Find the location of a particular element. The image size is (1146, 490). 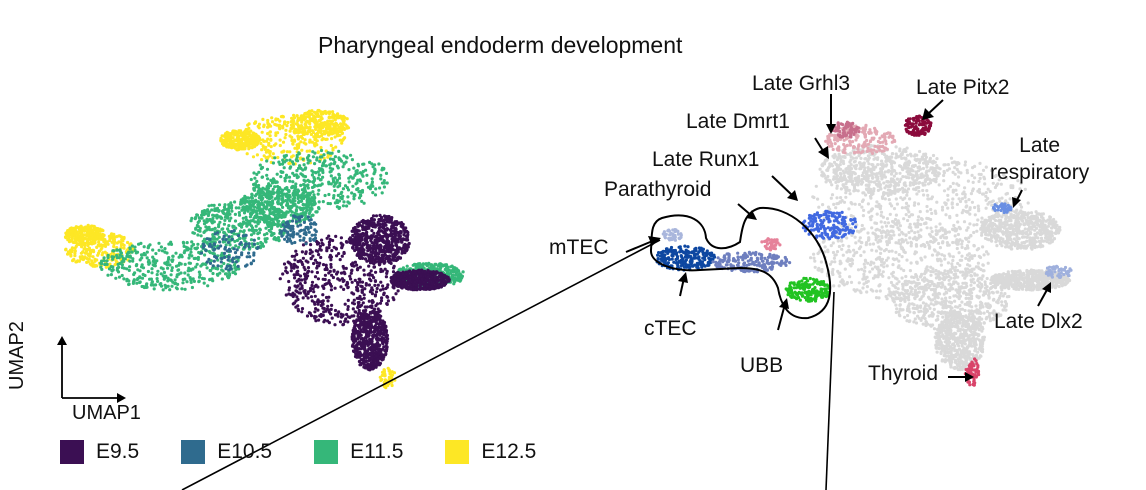

legend-item: E9.5 is located at coordinates (99, 452).